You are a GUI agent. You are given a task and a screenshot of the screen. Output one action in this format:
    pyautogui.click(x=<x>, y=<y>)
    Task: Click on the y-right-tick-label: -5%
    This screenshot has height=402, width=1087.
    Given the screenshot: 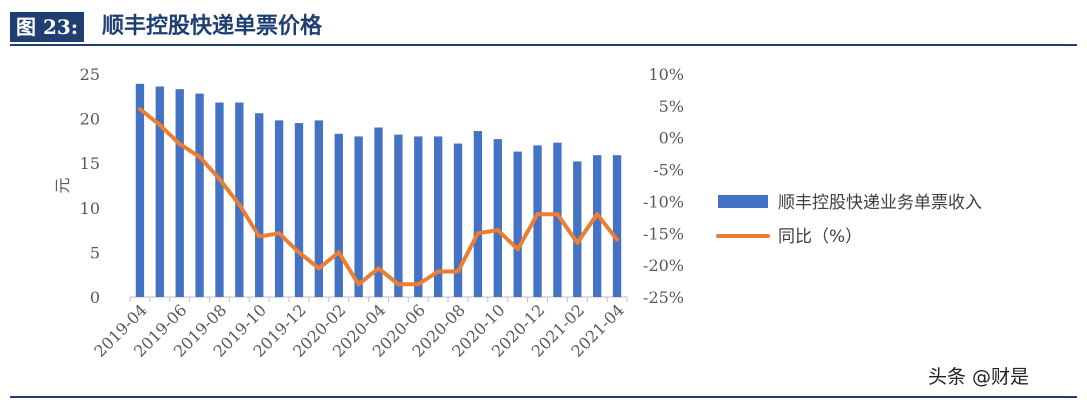 What is the action you would take?
    pyautogui.click(x=668, y=170)
    